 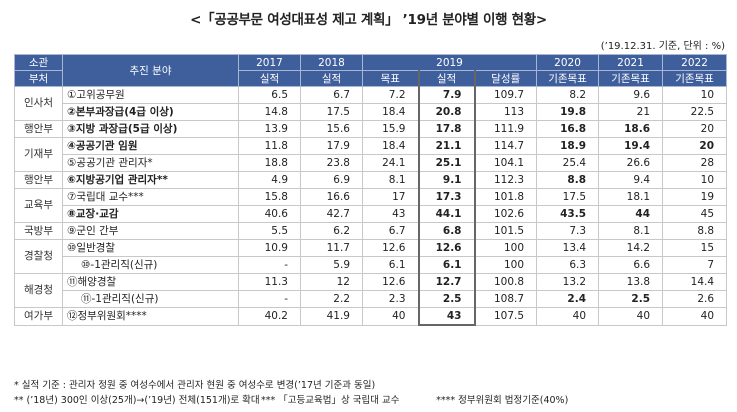 I want to click on cell-2021: 6.6, so click(x=631, y=265).